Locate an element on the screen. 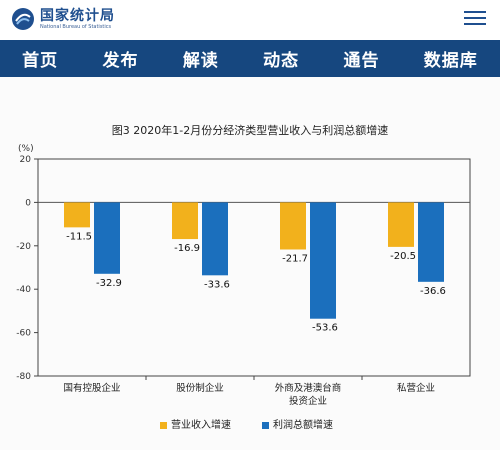 This screenshot has height=450, width=500. y-axis-unit: (%) is located at coordinates (26, 149).